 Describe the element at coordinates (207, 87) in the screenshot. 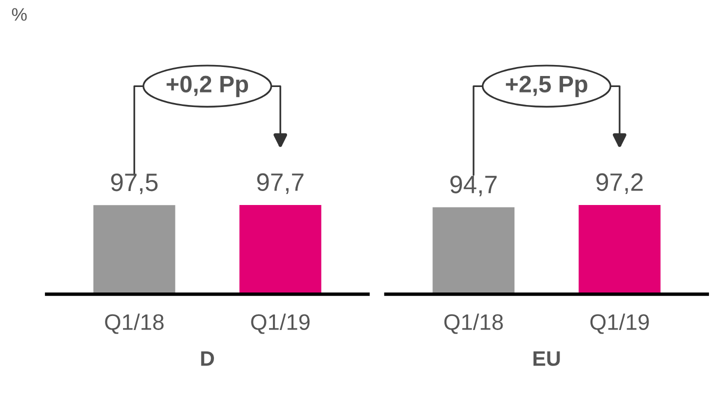

I see `text: +0,2 Pp` at that location.